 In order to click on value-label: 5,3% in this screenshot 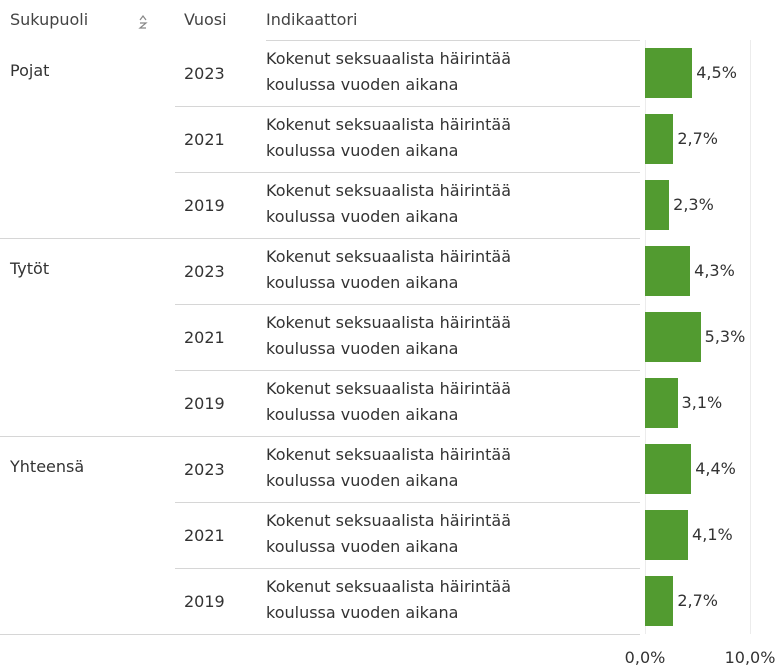, I will do `click(725, 336)`.